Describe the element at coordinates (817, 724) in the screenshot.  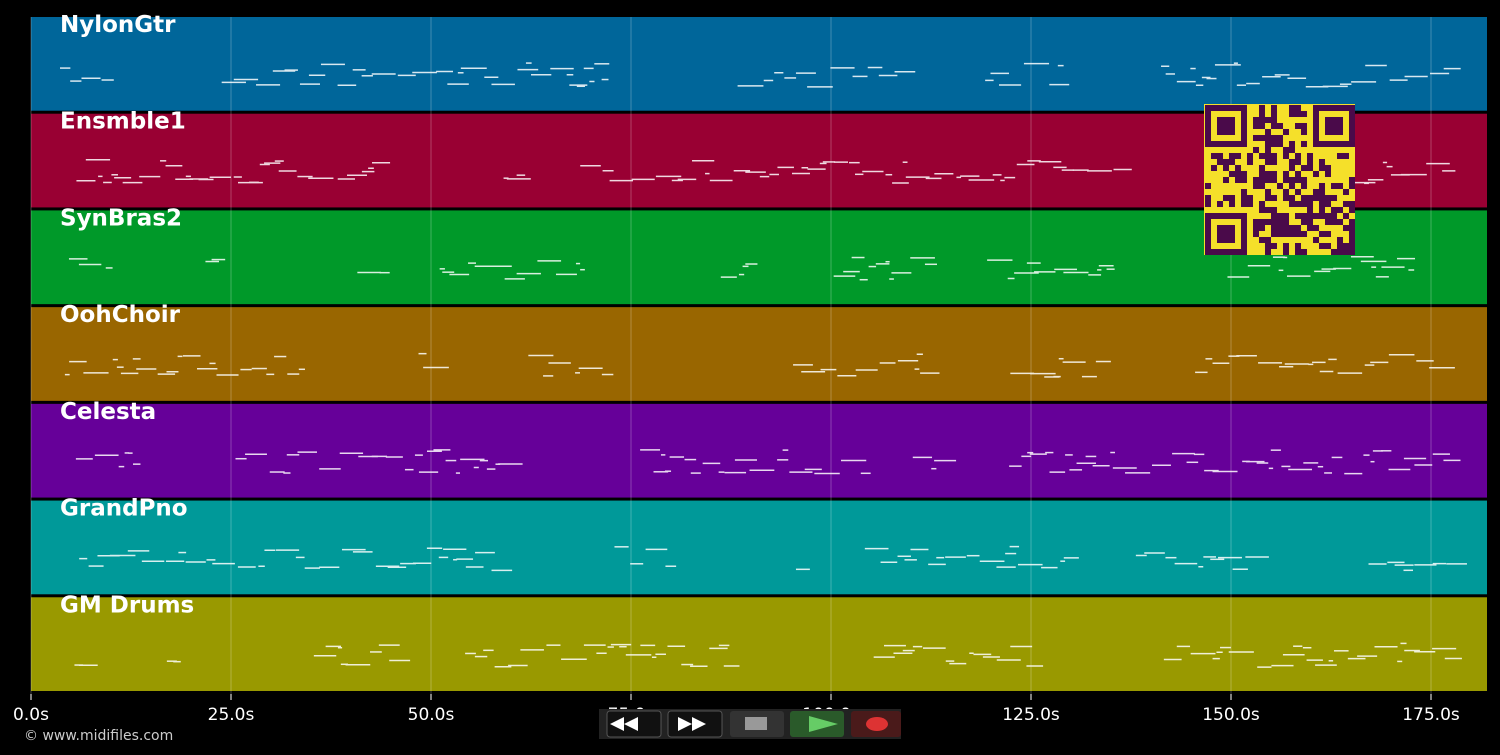
I see `play-button` at that location.